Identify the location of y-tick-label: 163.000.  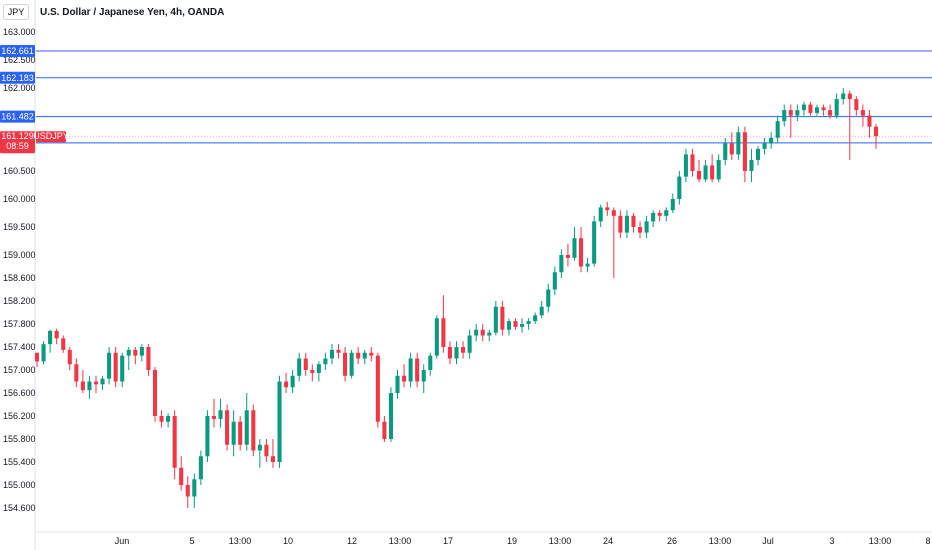
(19, 32).